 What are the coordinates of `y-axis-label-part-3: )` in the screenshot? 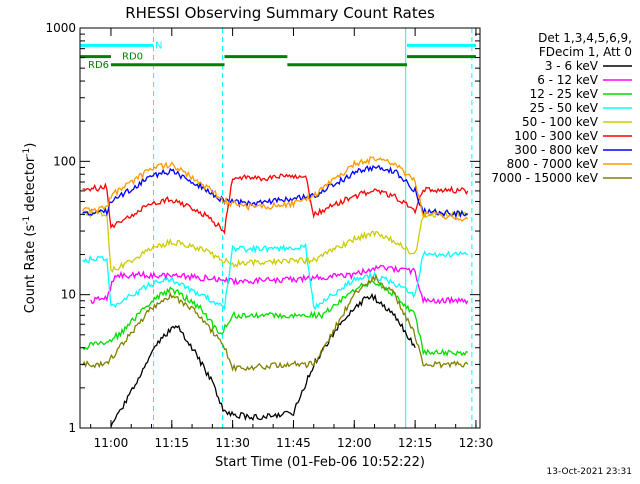 It's located at (30, 145).